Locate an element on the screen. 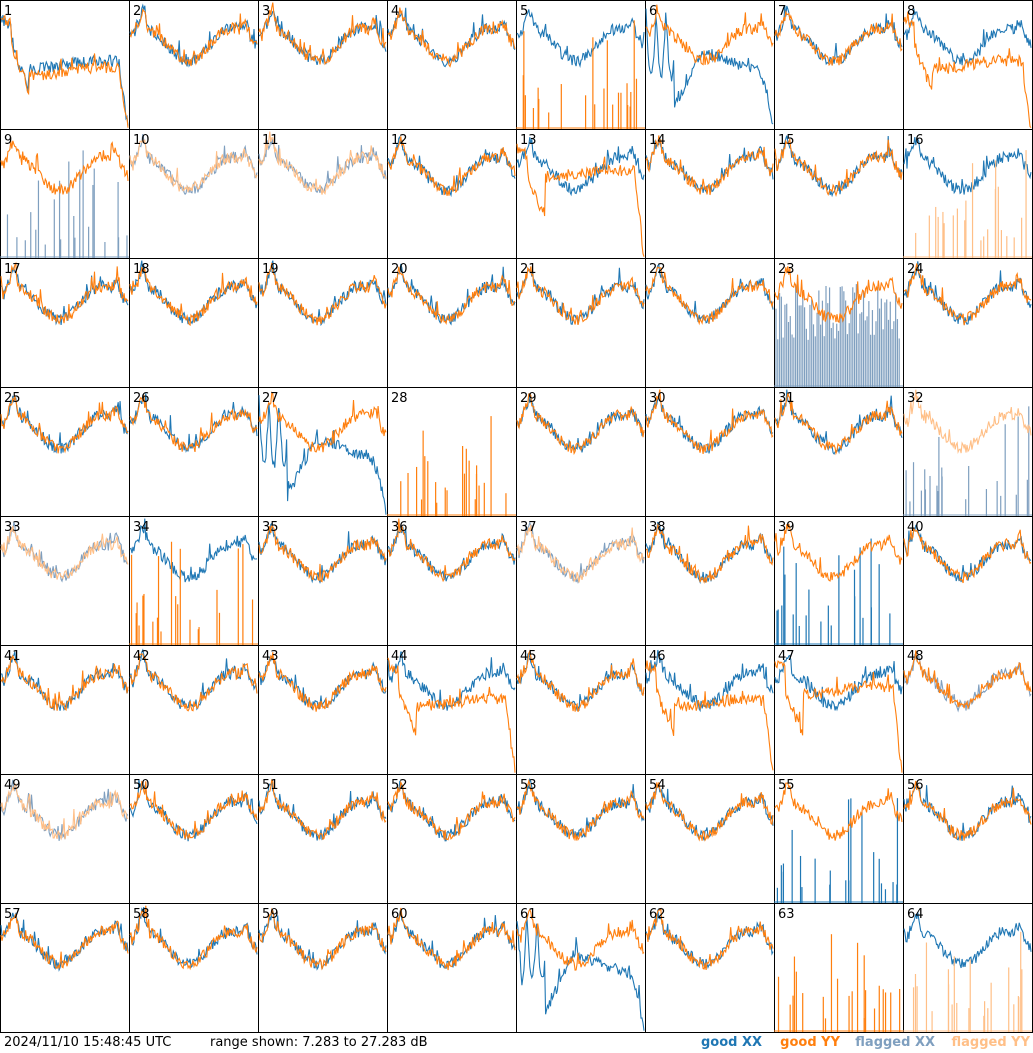 The width and height of the screenshot is (1033, 1053). panel-label: 15 is located at coordinates (786, 140).